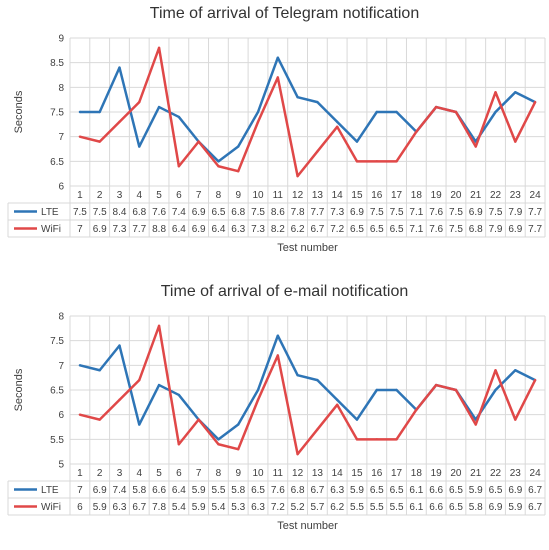  I want to click on table-value-lte: 7, so click(80, 490).